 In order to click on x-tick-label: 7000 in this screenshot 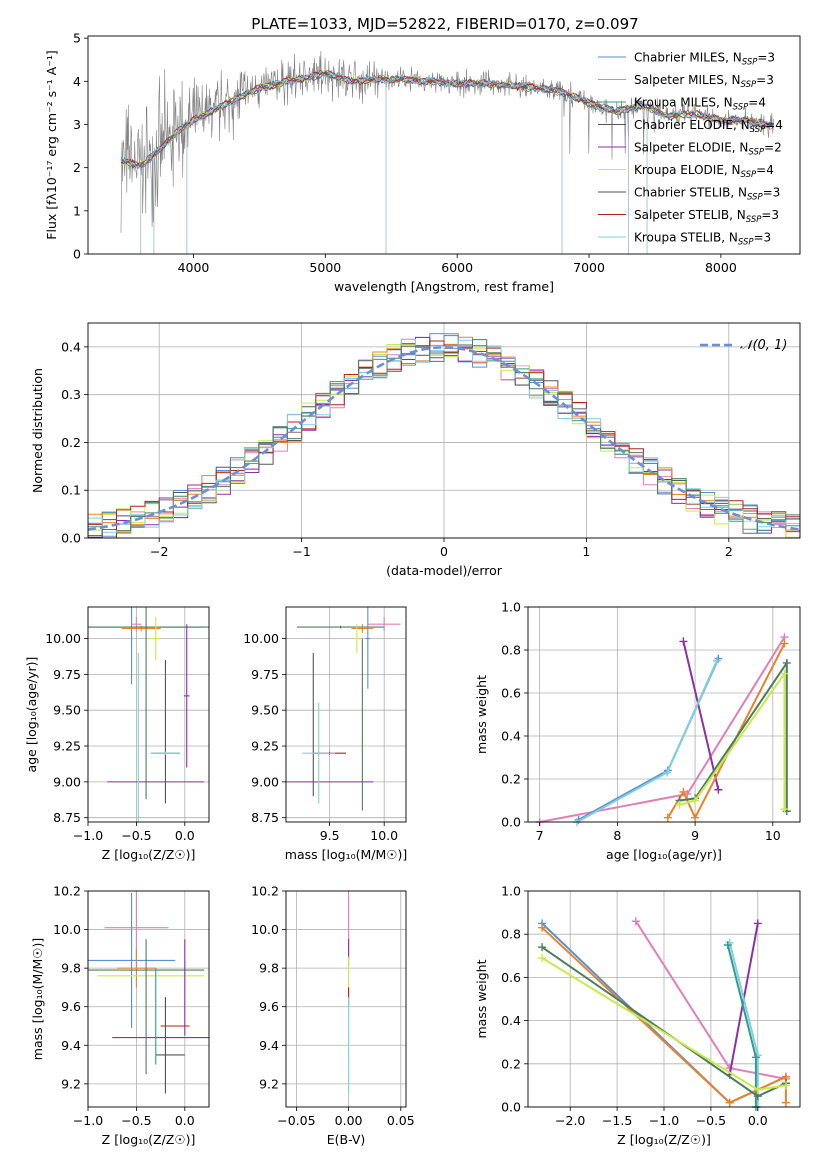, I will do `click(589, 267)`.